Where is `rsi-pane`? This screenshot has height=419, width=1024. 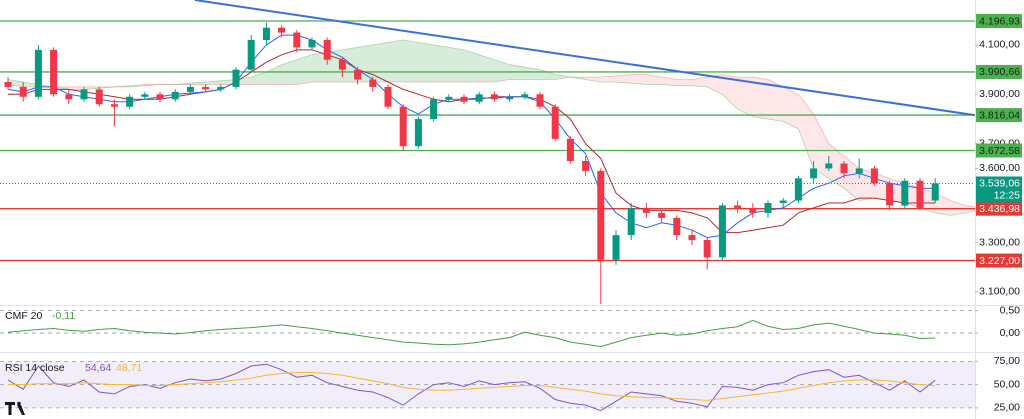 rsi-pane is located at coordinates (487, 386).